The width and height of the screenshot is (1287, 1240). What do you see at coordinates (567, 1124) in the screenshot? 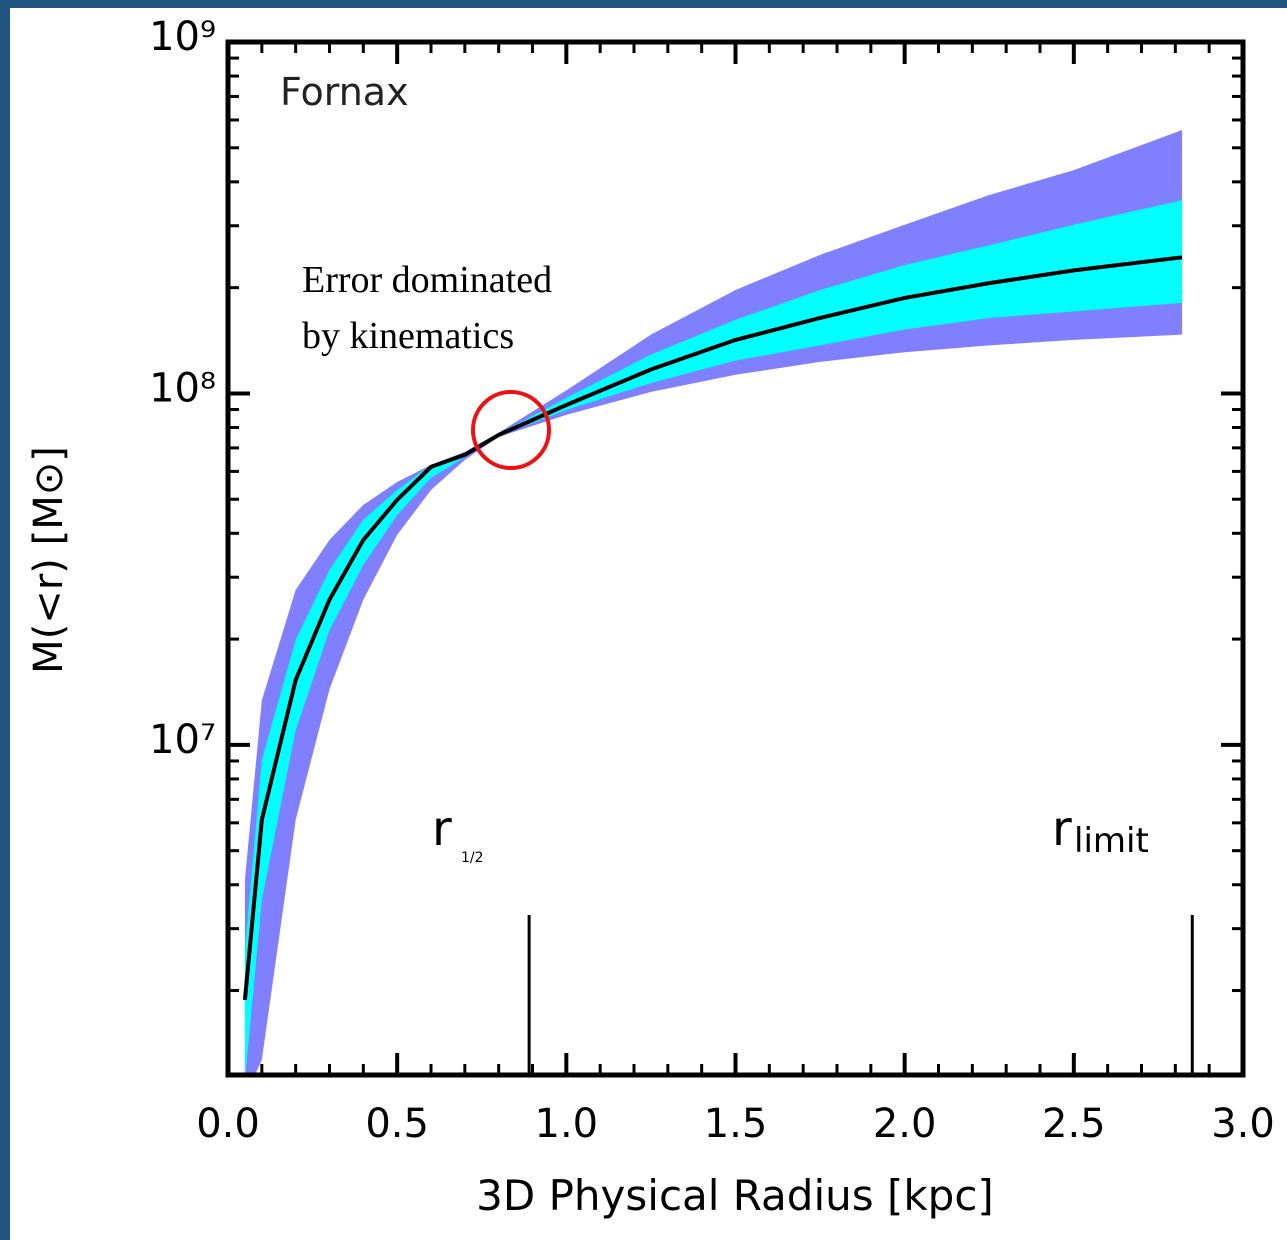
I see `x-tick-label: 1.0` at bounding box center [567, 1124].